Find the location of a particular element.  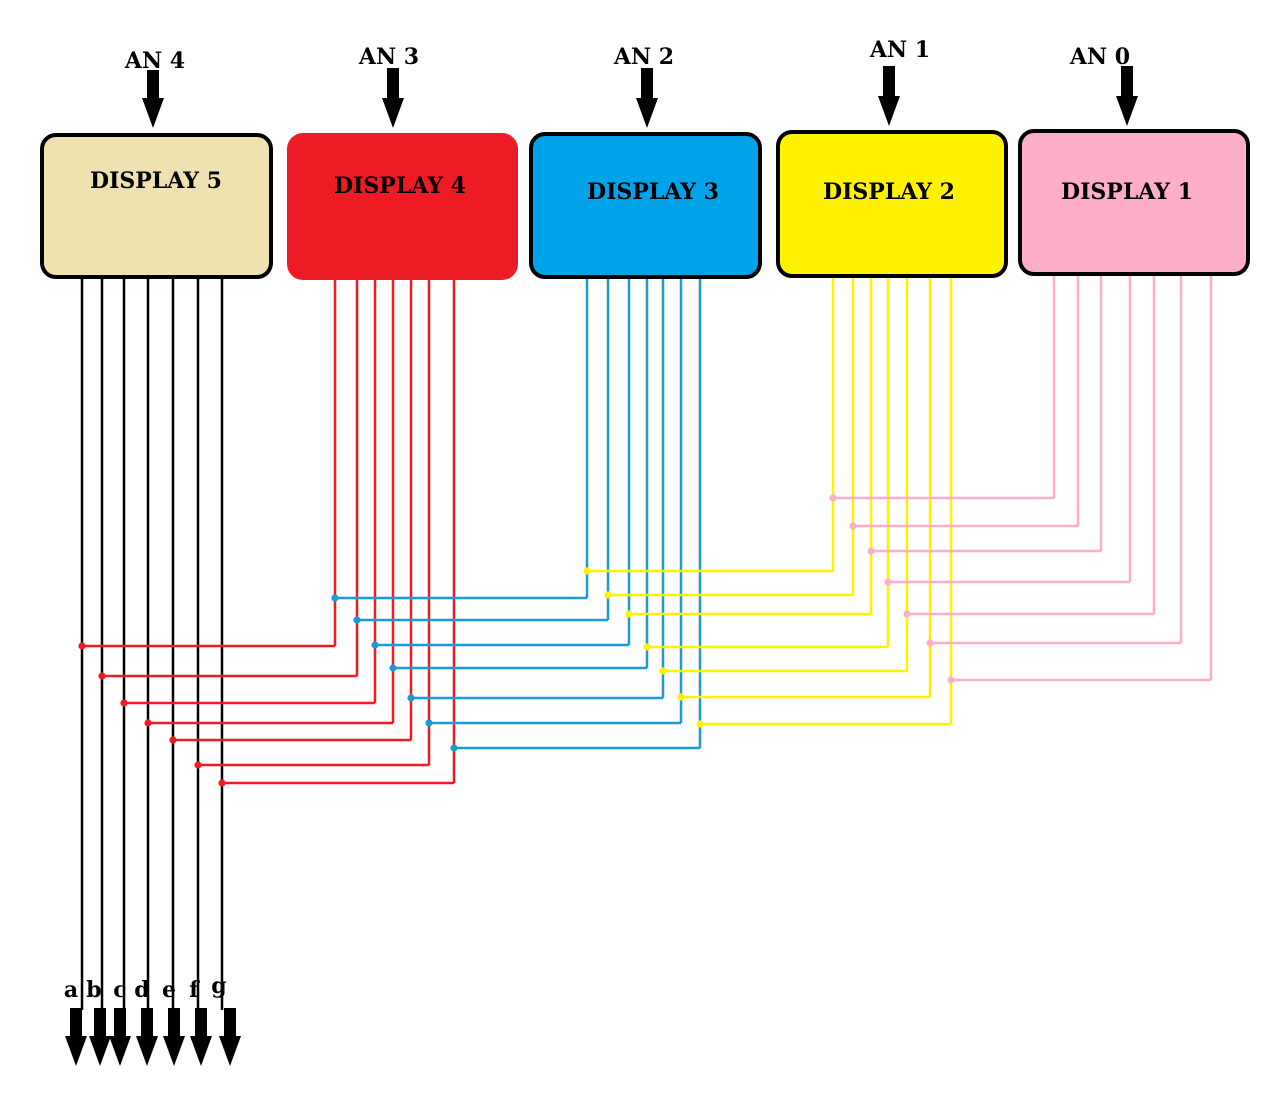

anode-arrow-an2 is located at coordinates (647, 98).